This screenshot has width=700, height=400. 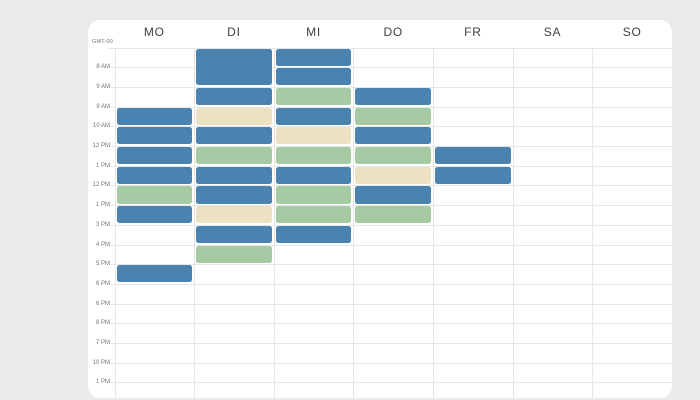 I want to click on event-block-mi-row5, so click(x=313, y=136).